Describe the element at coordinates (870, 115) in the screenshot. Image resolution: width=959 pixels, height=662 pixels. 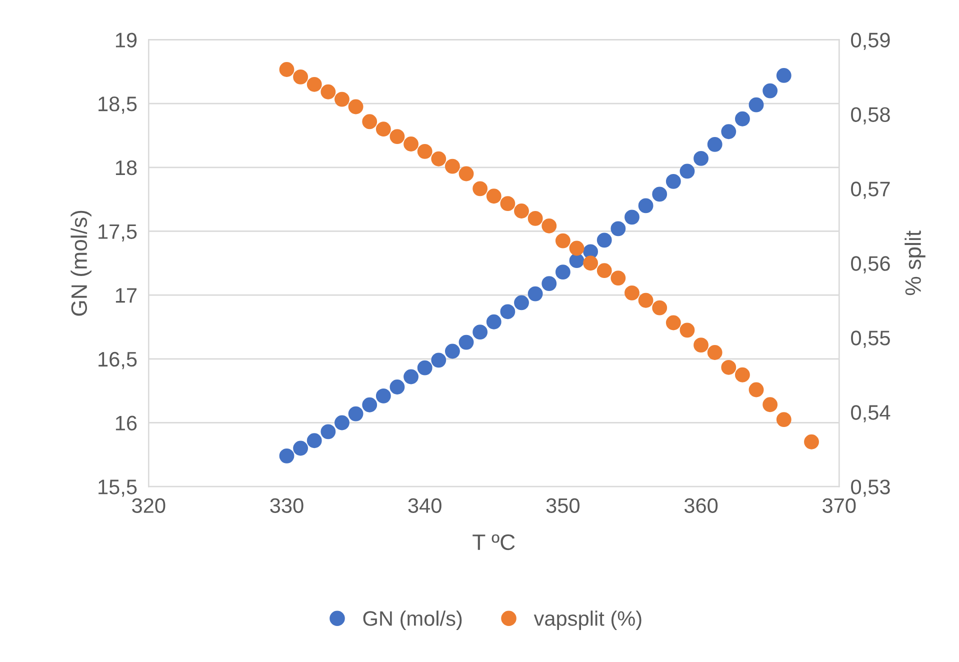
I see `y2-tick-label: 0,58` at that location.